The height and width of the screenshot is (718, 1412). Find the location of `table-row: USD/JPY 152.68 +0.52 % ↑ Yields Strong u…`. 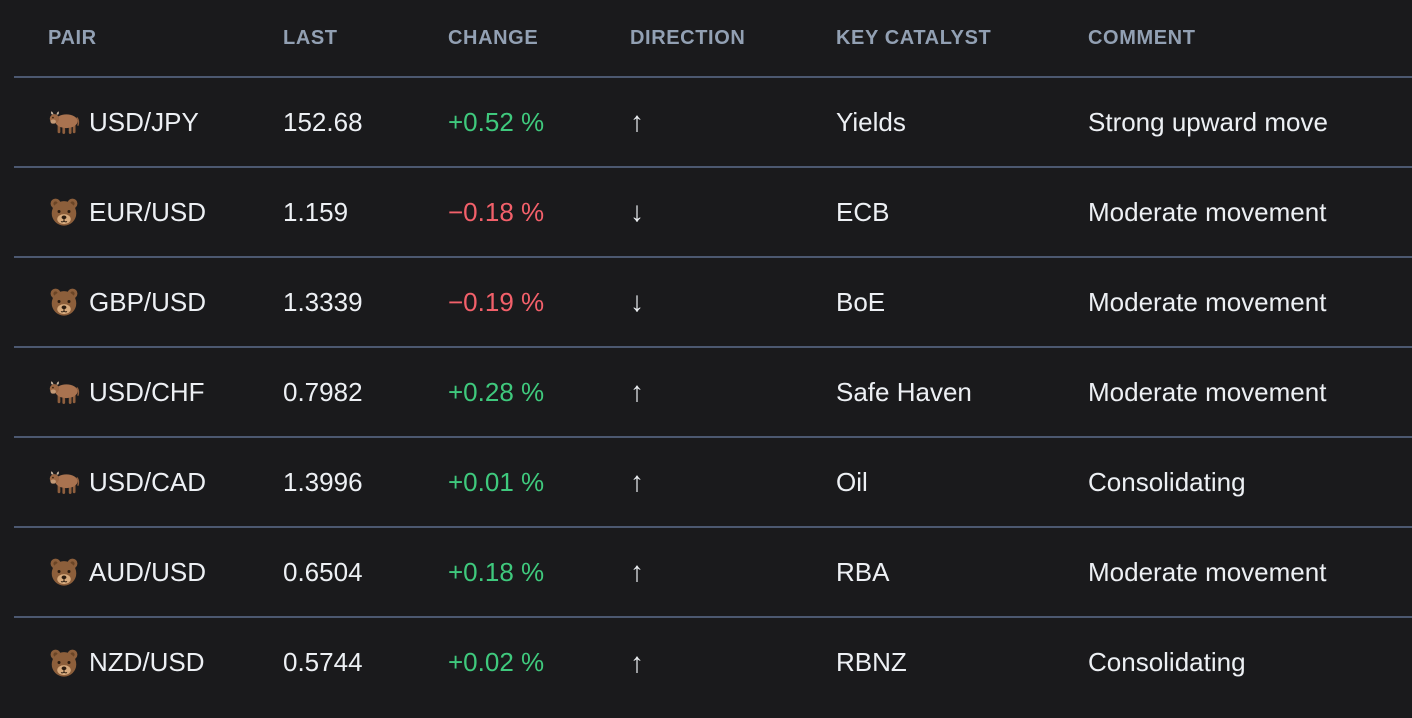

table-row: USD/JPY 152.68 +0.52 % ↑ Yields Strong u… is located at coordinates (713, 122).